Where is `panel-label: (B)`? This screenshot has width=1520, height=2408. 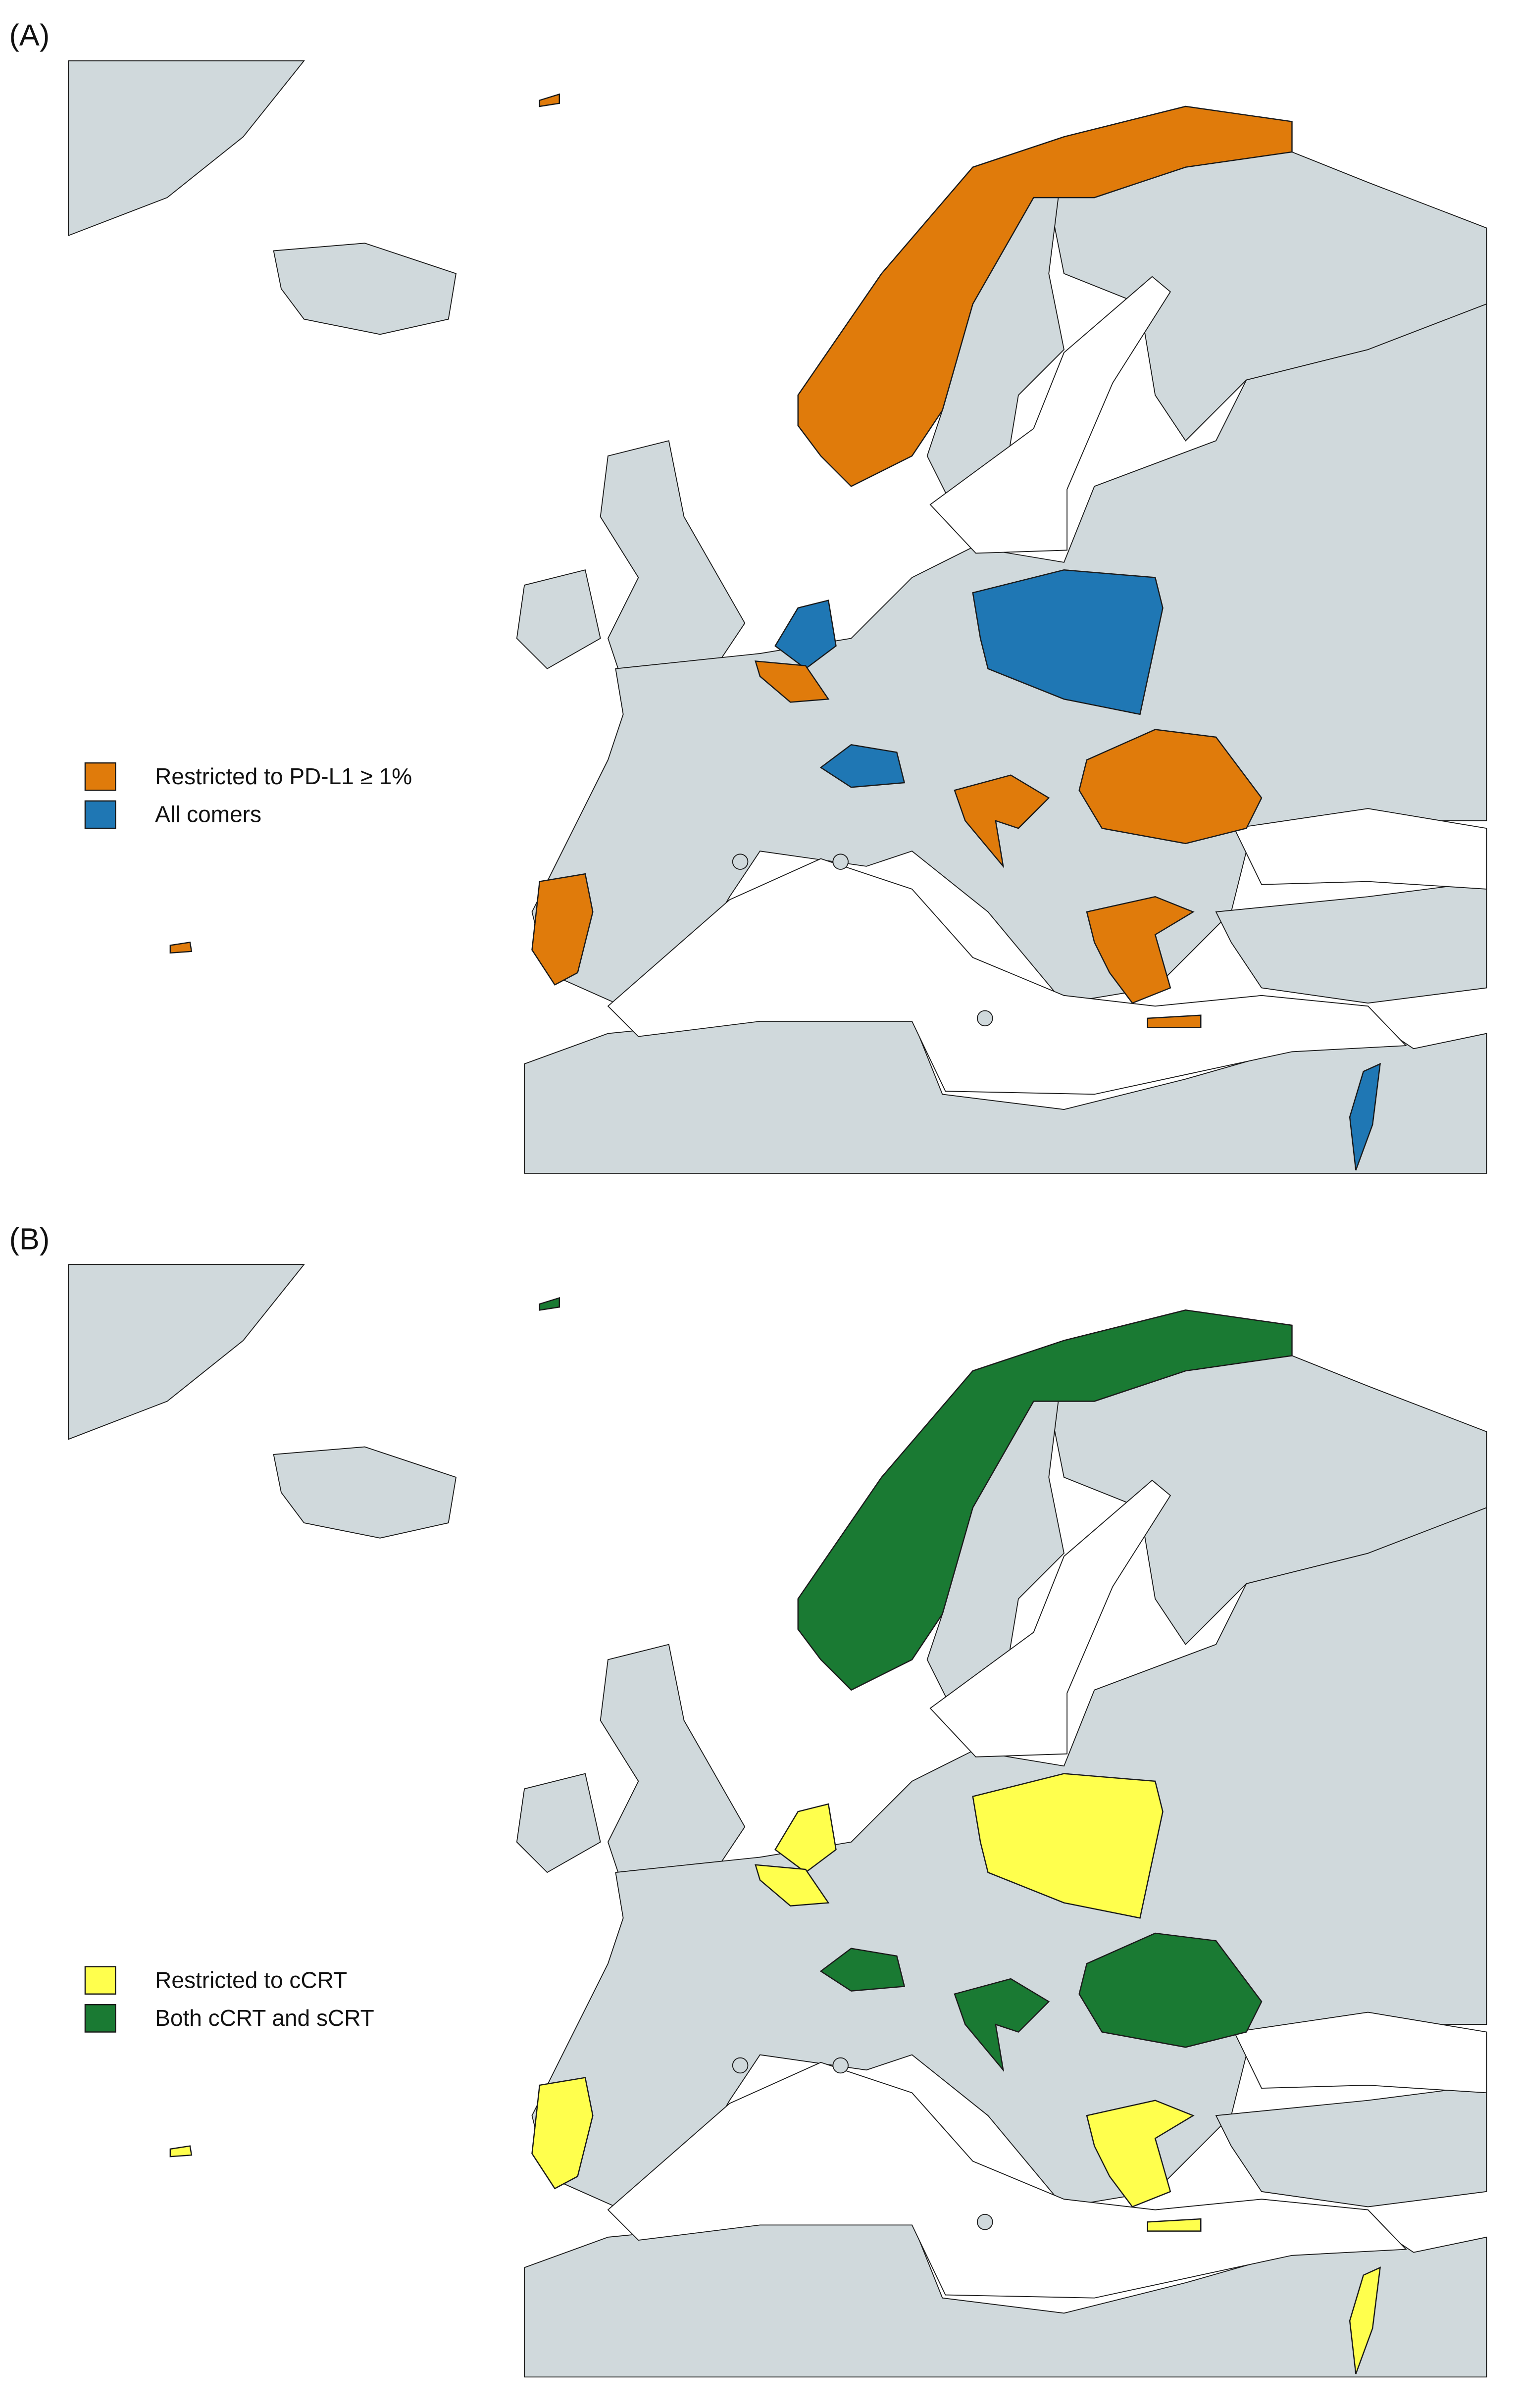
panel-label: (B) is located at coordinates (30, 1239).